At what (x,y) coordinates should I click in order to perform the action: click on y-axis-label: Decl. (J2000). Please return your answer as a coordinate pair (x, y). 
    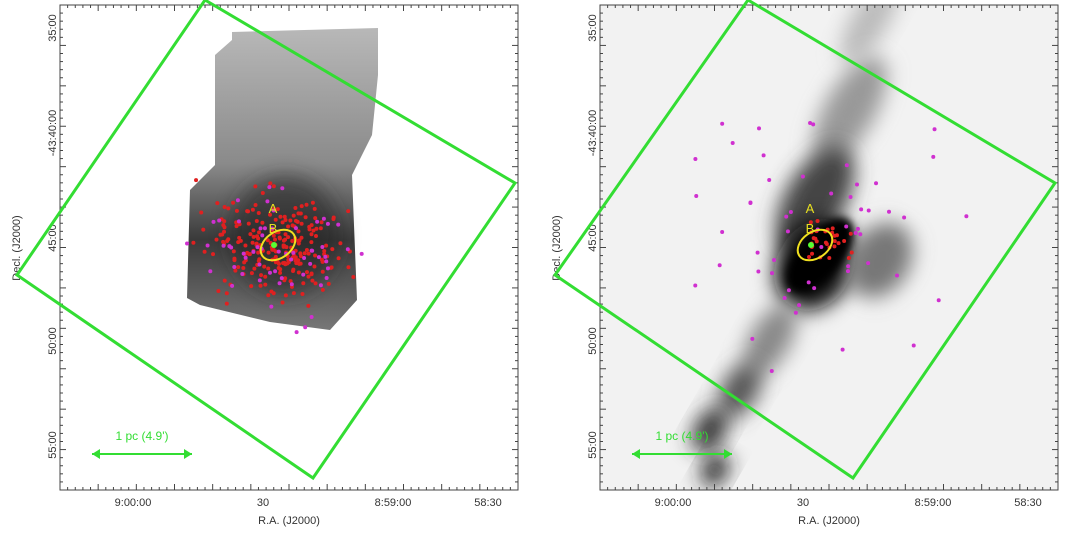
    Looking at the image, I should click on (557, 247).